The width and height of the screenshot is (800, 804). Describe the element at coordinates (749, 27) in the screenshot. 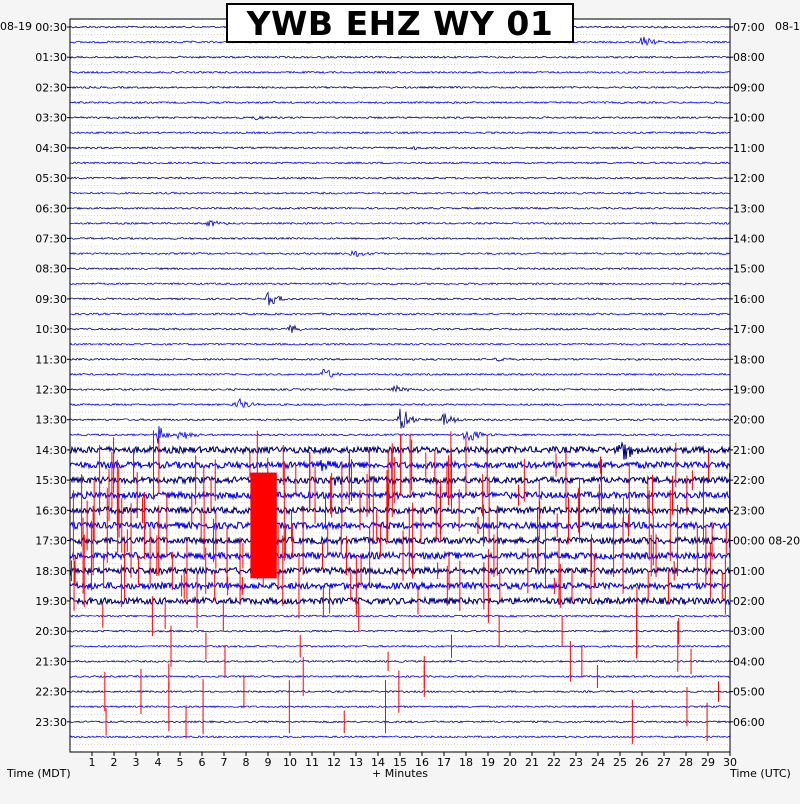

I see `right-time-label: 07:00` at that location.